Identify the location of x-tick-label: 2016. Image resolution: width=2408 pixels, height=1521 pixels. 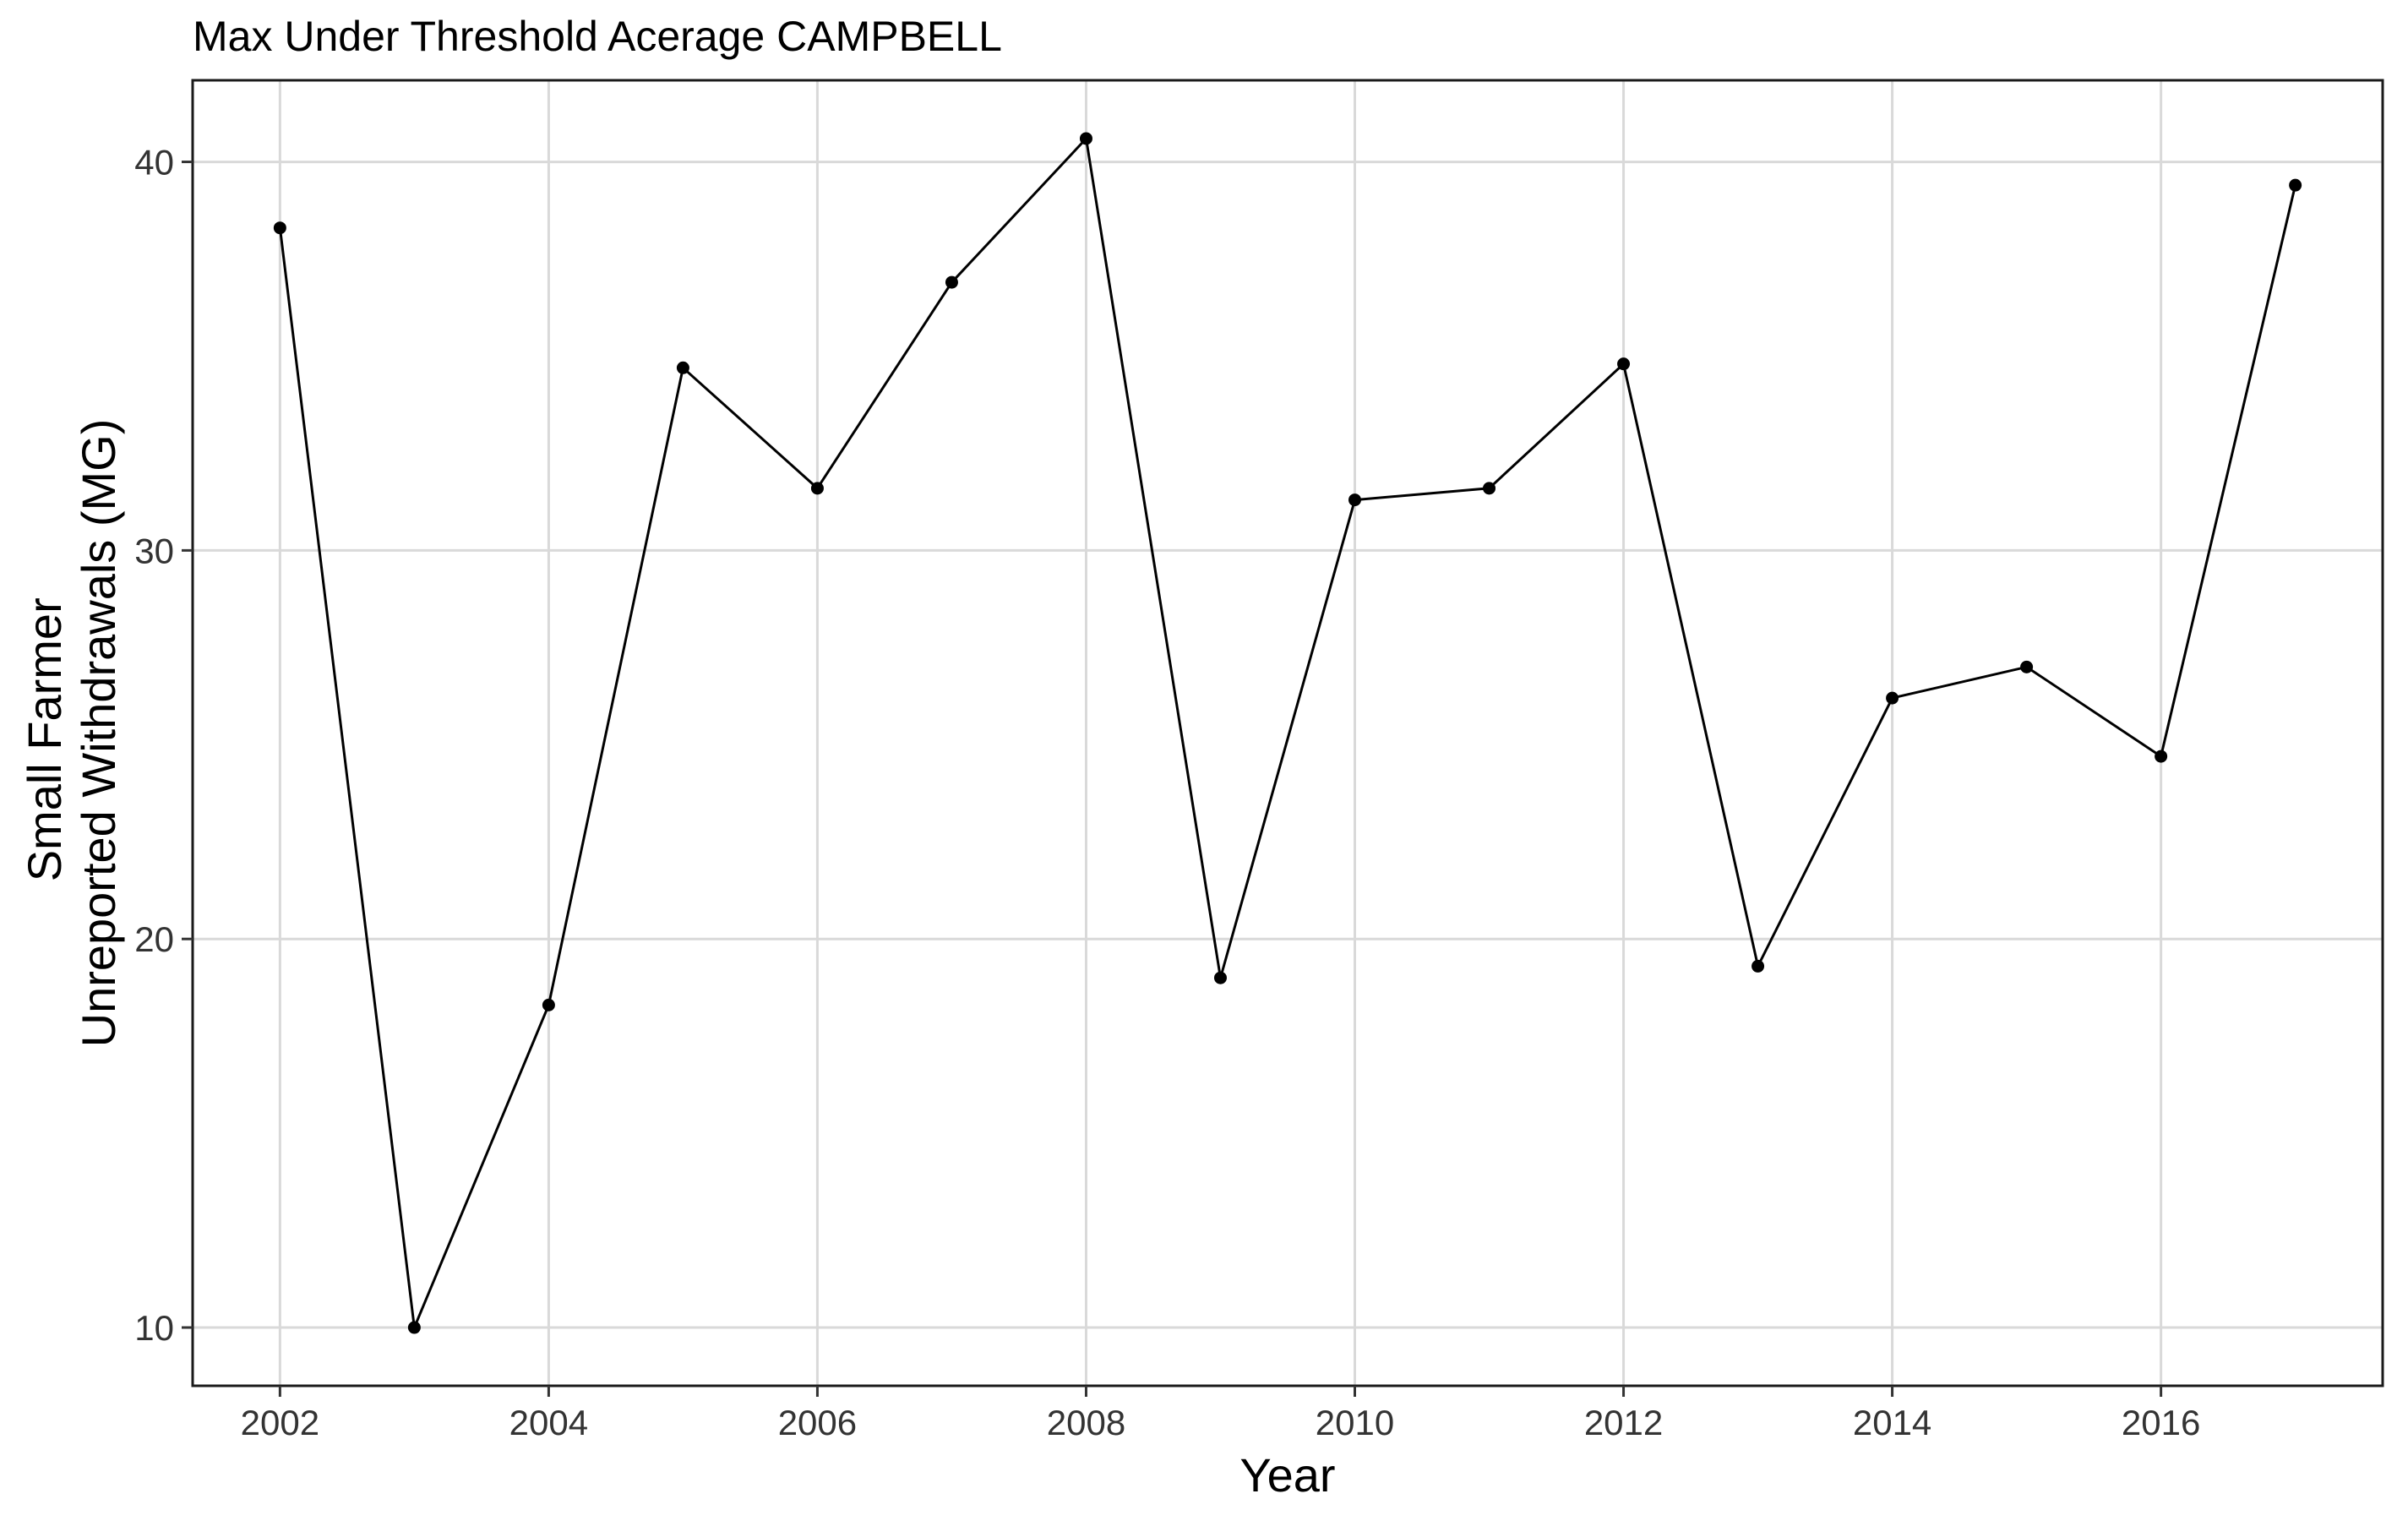
(2161, 1422).